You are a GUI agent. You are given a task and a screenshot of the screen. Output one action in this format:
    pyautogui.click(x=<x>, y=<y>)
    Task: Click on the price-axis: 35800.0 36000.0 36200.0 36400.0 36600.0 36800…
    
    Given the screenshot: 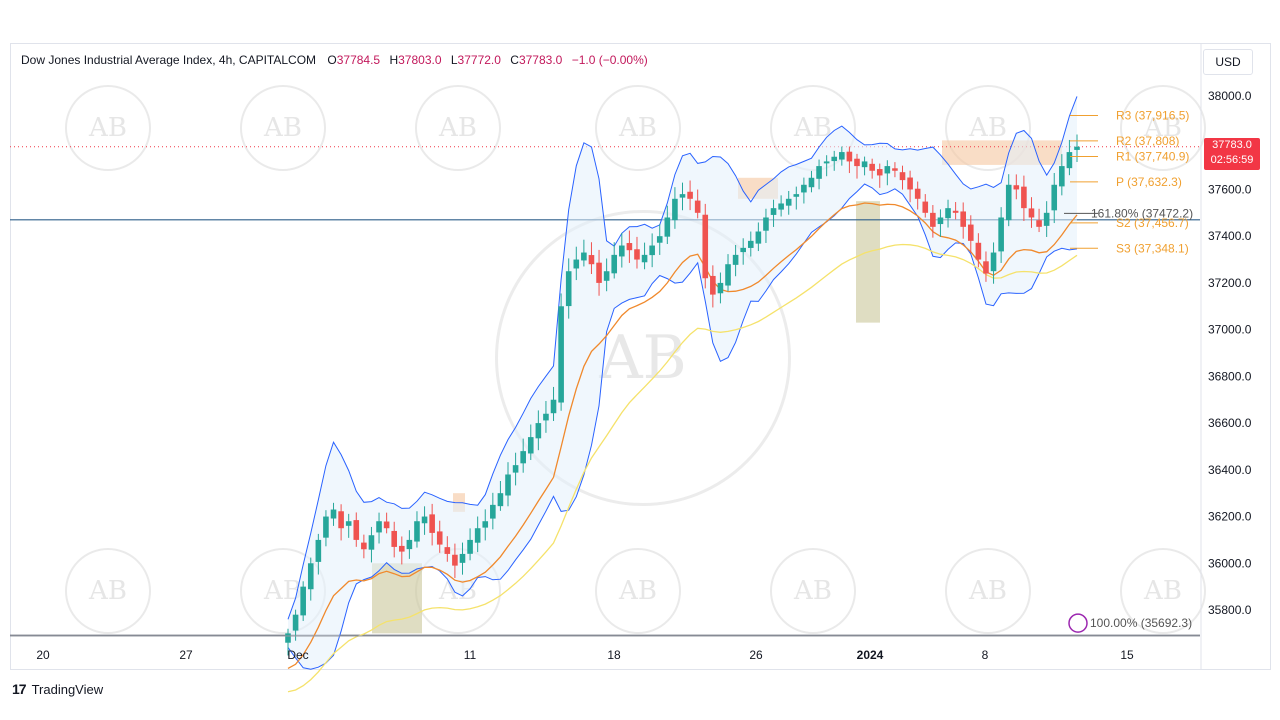 What is the action you would take?
    pyautogui.click(x=1226, y=356)
    